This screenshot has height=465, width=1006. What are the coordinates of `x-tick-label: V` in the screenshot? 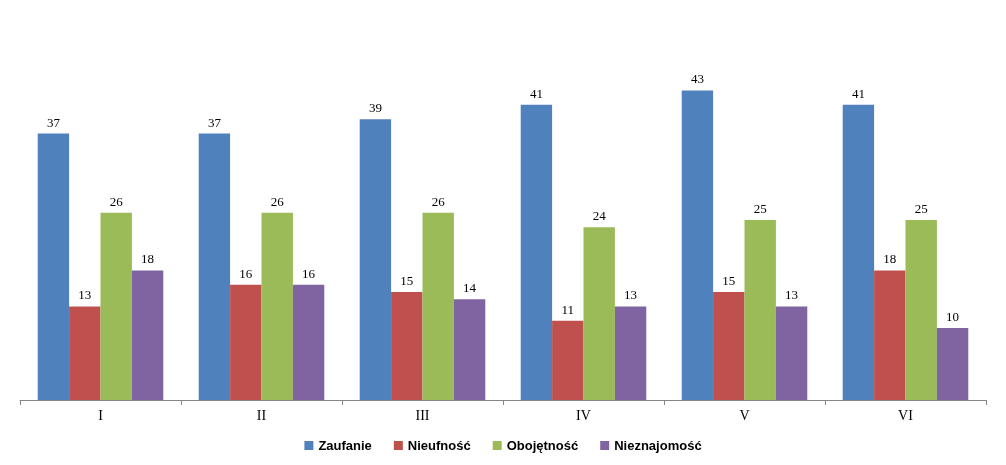 It's located at (744, 415).